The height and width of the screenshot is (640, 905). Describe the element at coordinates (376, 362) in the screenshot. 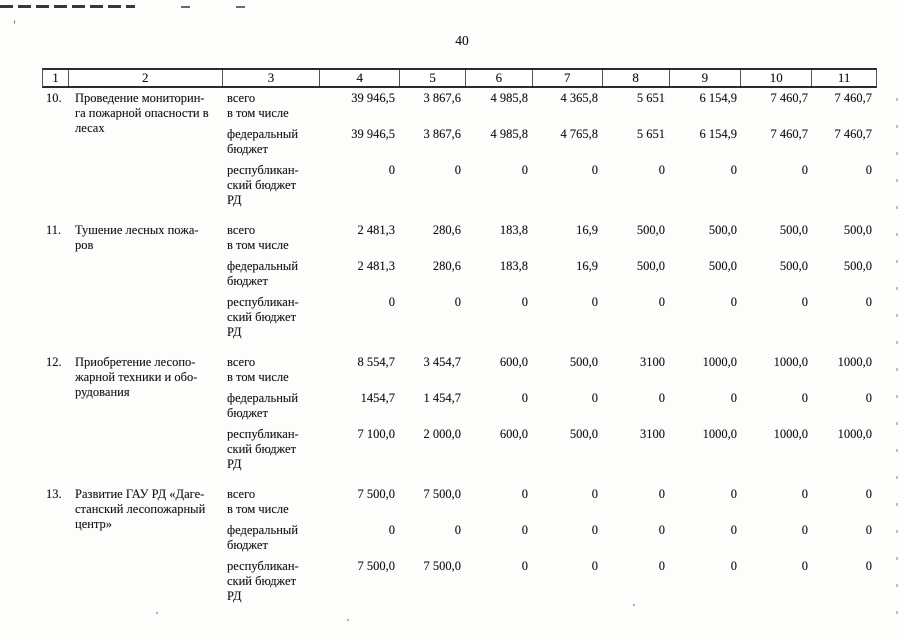

I see `value-cell: 8 554,7` at that location.